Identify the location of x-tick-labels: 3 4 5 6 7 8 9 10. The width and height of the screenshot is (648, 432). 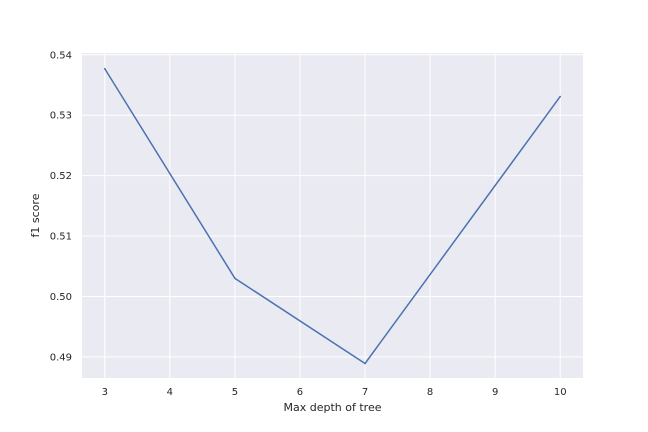
(334, 392).